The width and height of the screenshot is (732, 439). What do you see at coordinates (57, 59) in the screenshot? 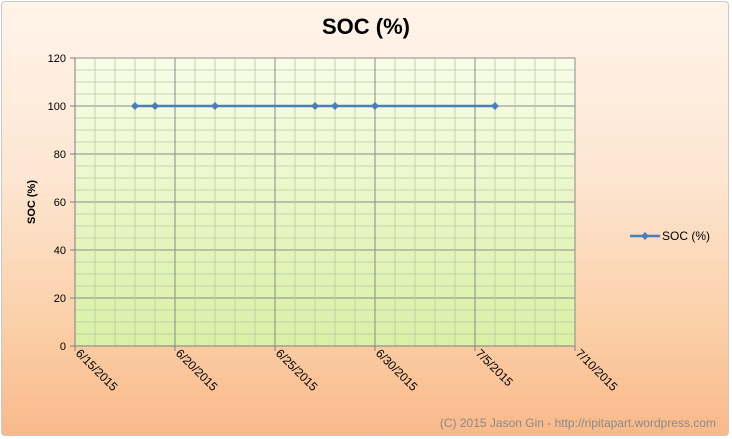
I see `y-tick-label: 120` at bounding box center [57, 59].